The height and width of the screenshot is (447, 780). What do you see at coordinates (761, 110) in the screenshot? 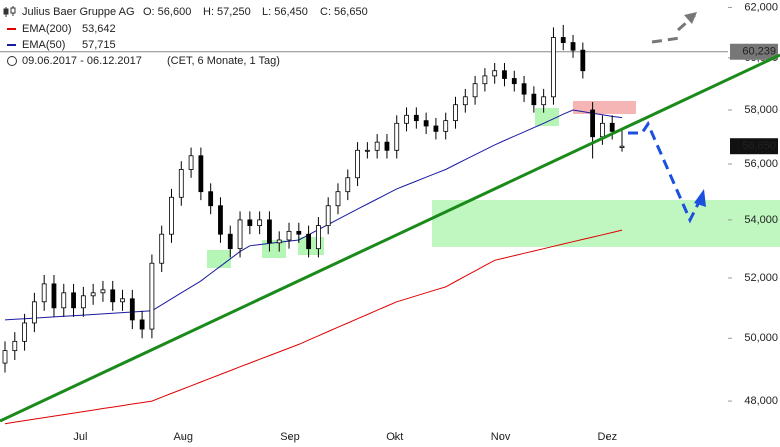
I see `y-tick-label: 58,000` at bounding box center [761, 110].